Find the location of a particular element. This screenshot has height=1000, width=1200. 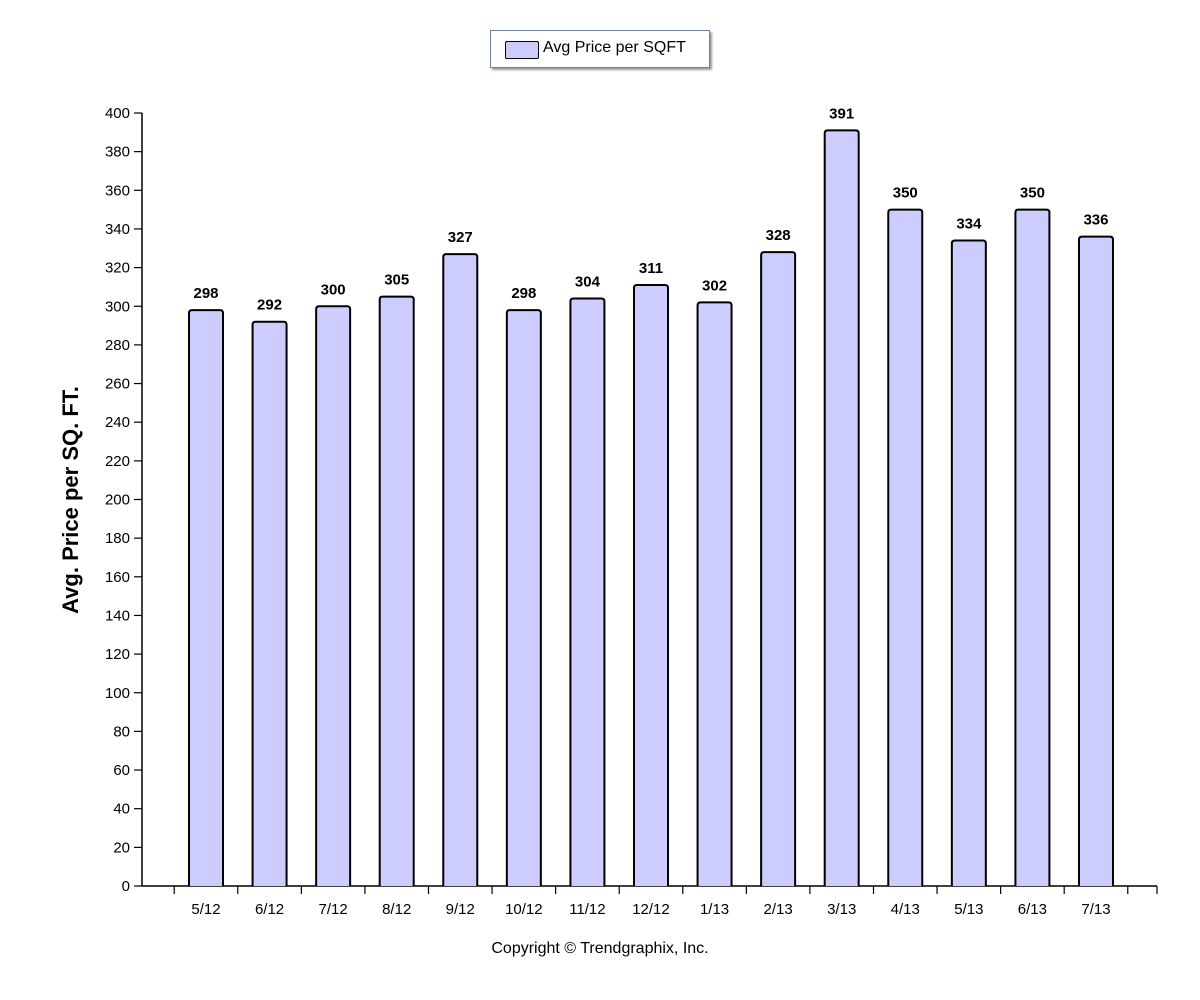

y-tick-label: 40 is located at coordinates (121, 809).